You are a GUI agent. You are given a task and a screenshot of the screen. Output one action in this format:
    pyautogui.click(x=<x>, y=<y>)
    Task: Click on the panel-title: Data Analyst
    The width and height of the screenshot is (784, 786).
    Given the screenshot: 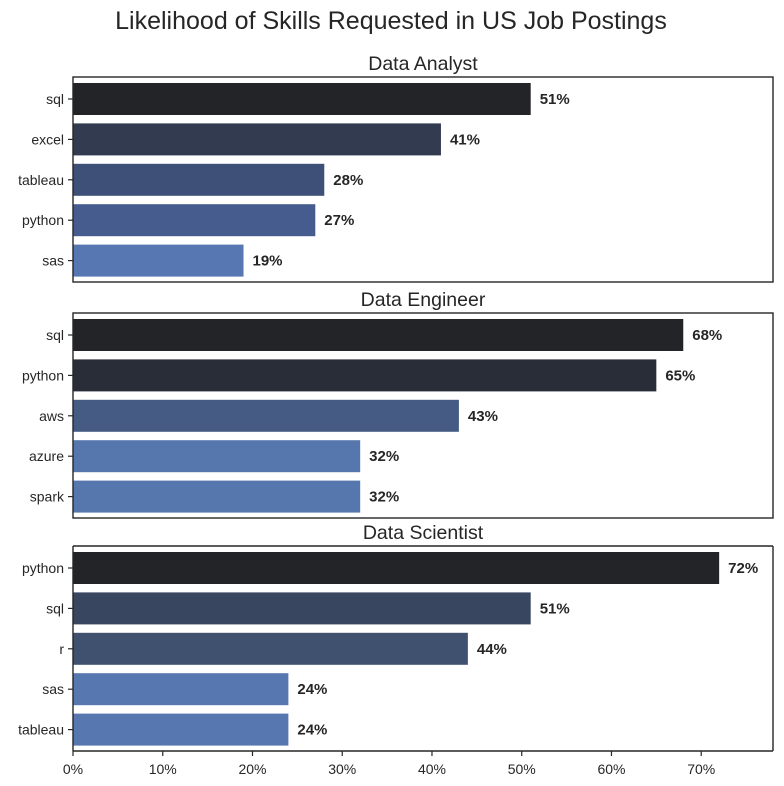 What is the action you would take?
    pyautogui.click(x=423, y=64)
    